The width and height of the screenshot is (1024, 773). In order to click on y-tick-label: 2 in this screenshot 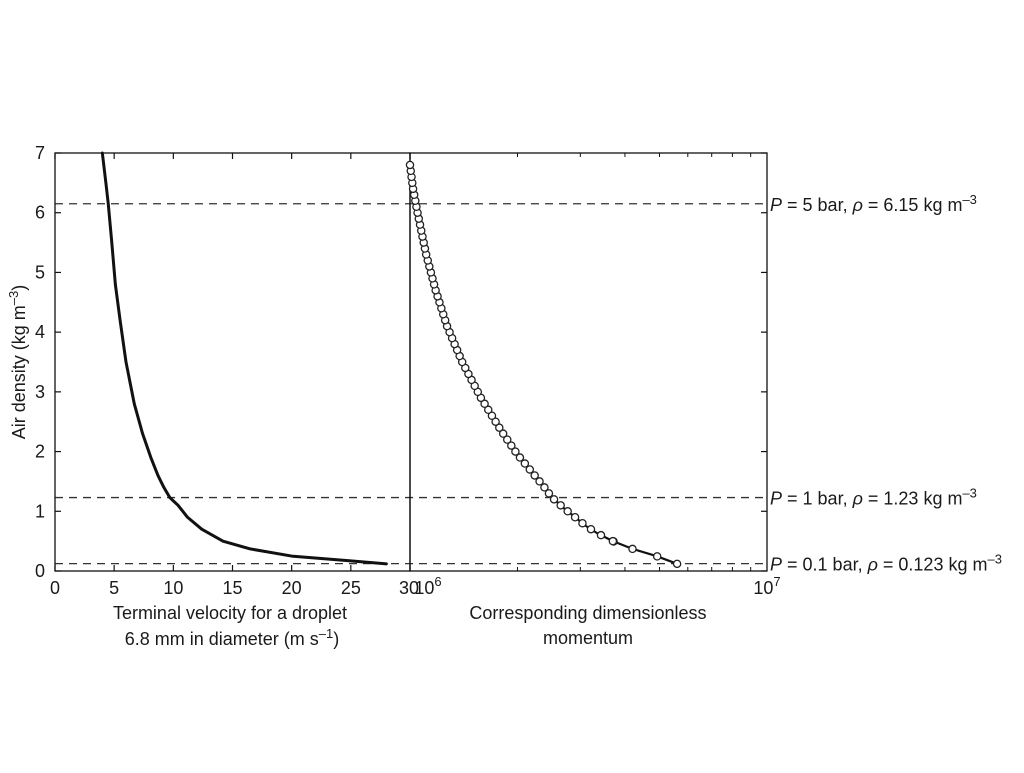, I will do `click(40, 452)`.